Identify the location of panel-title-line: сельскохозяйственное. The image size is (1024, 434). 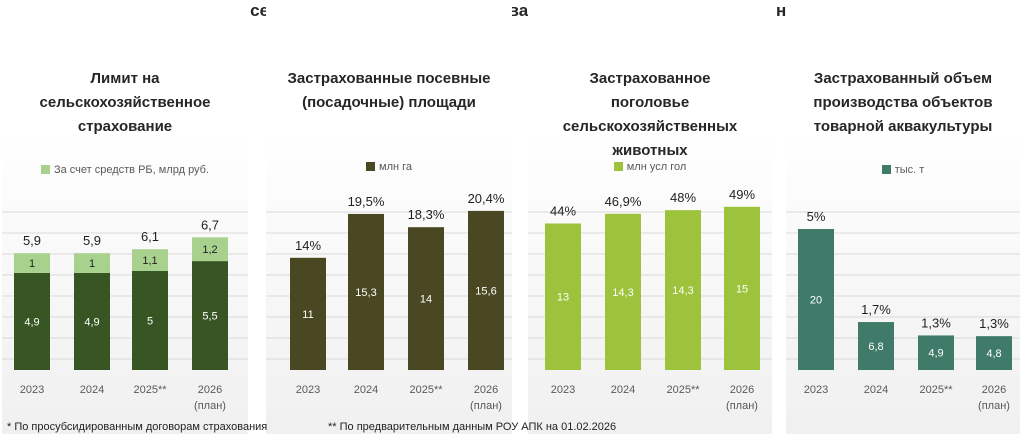
(125, 102).